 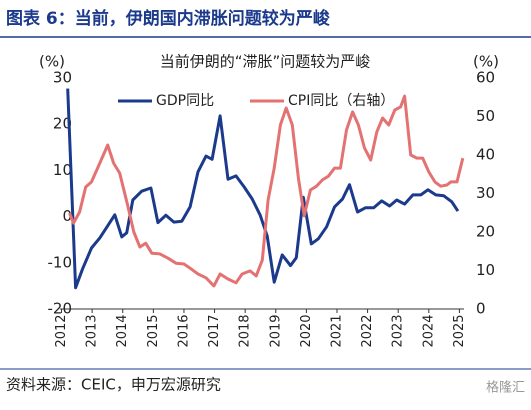 I want to click on y-unit: (%), so click(x=52, y=62).